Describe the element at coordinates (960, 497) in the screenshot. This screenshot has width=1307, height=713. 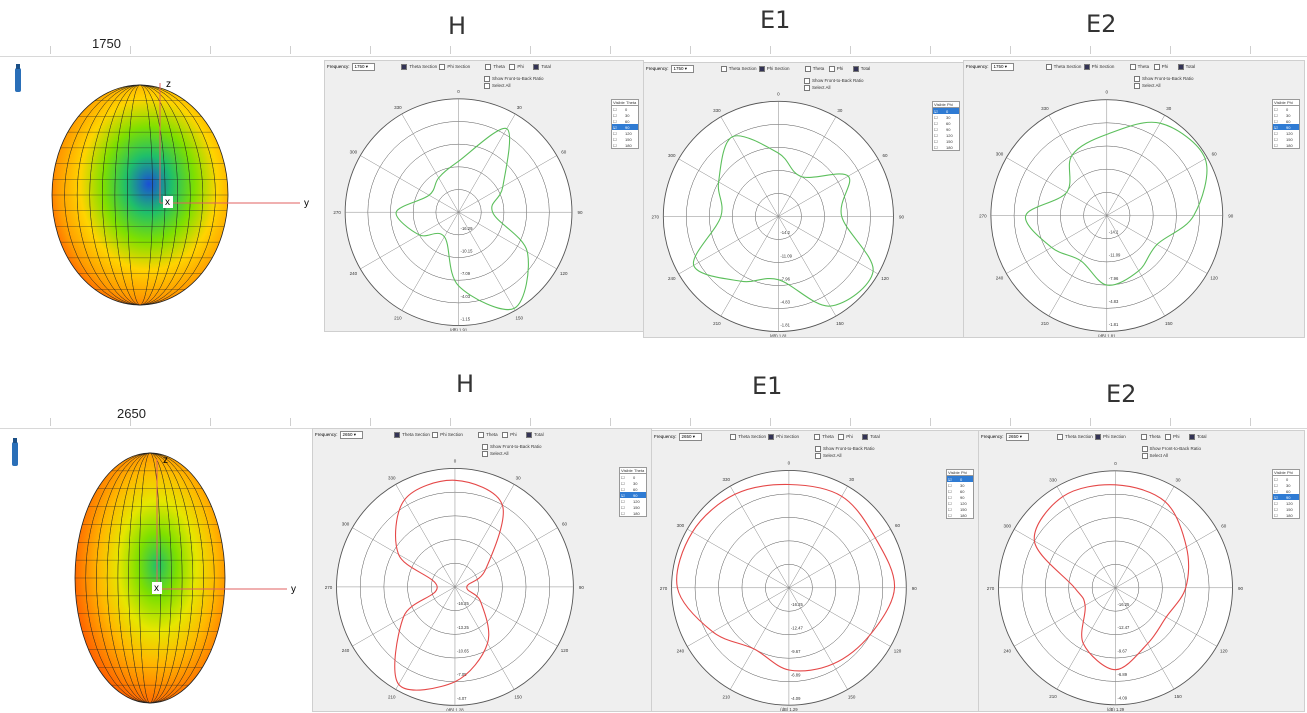
I see `table-row: ☐ 90` at that location.